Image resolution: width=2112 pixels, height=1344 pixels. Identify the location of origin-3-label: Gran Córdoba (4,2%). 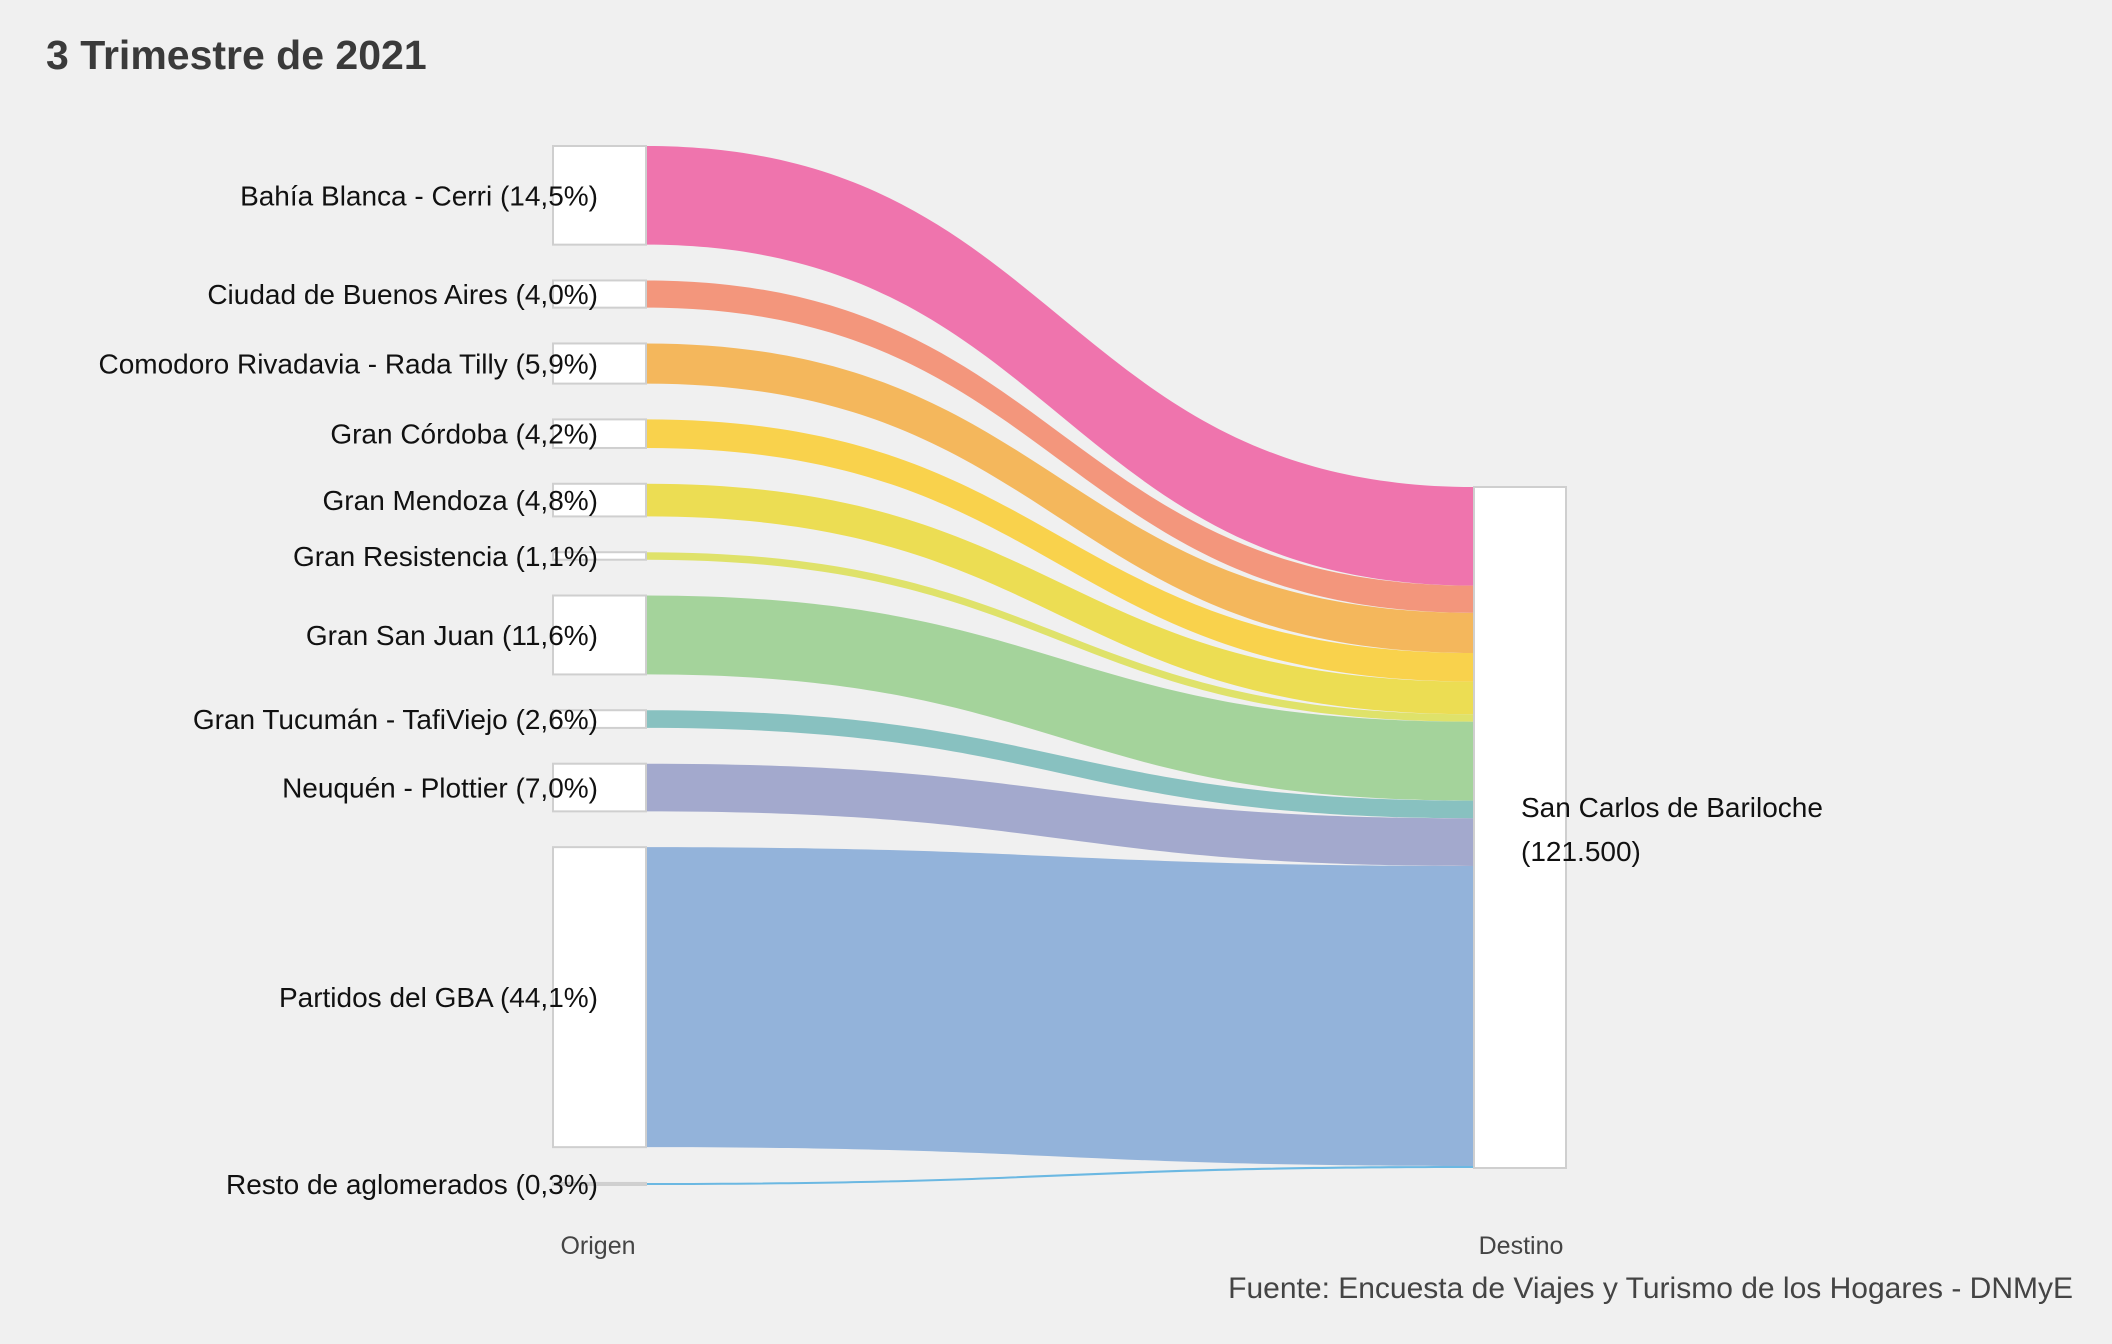
(464, 434).